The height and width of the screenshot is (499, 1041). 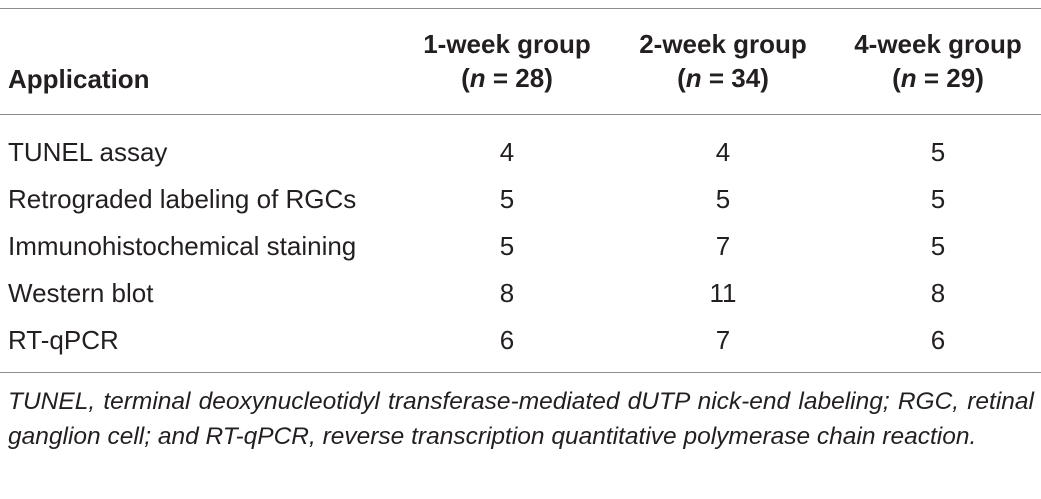 What do you see at coordinates (520, 246) in the screenshot?
I see `table-row: Immunohistochemical staining 5 7 5` at bounding box center [520, 246].